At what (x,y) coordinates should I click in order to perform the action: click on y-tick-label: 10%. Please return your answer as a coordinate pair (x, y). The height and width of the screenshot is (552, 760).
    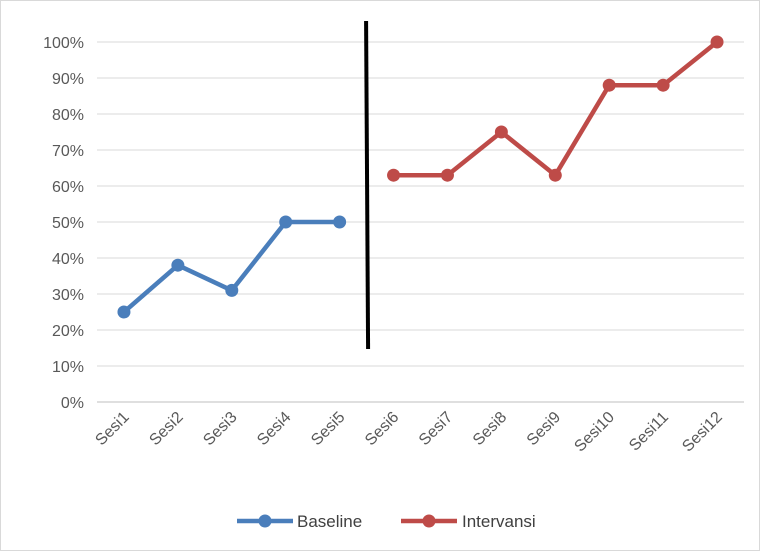
    Looking at the image, I should click on (68, 367).